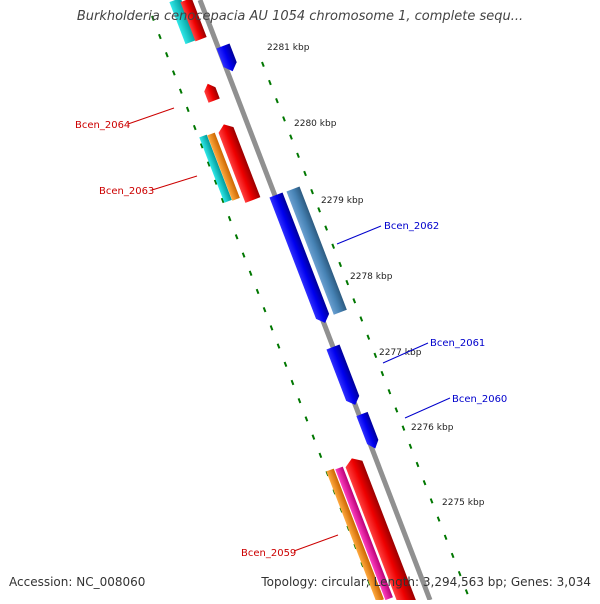 Image resolution: width=600 pixels, height=604 pixels. What do you see at coordinates (227, 58) in the screenshot?
I see `gene-bcen-2065` at bounding box center [227, 58].